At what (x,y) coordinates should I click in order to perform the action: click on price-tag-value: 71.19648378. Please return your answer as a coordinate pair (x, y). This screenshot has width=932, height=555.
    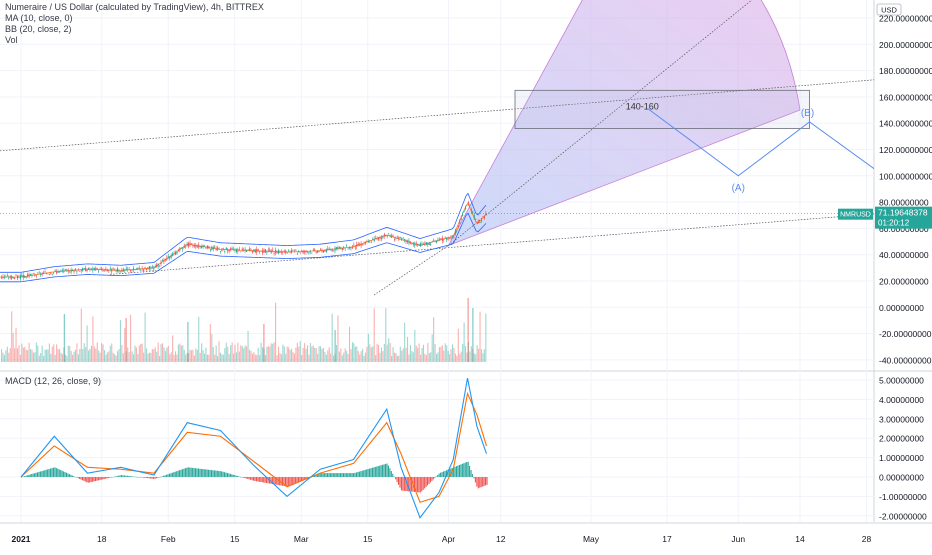
    Looking at the image, I should click on (903, 213).